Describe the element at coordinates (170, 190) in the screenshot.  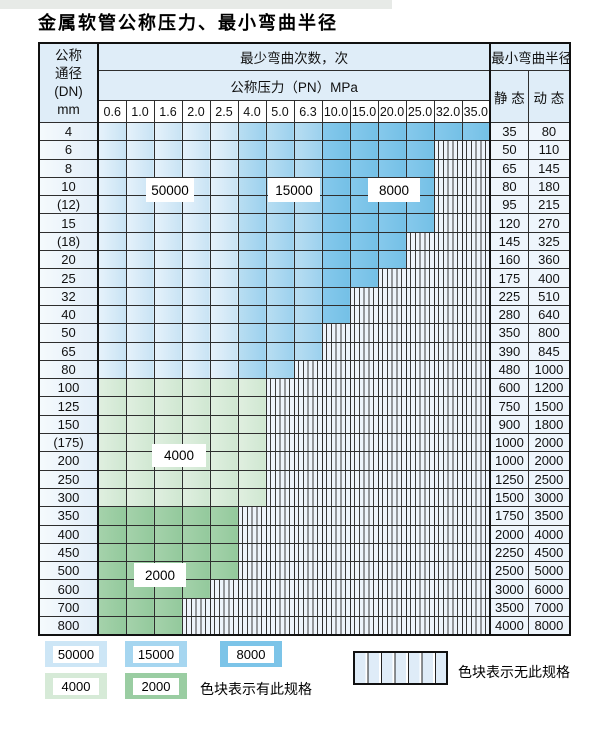
I see `overlay-label-50000: 50000` at that location.